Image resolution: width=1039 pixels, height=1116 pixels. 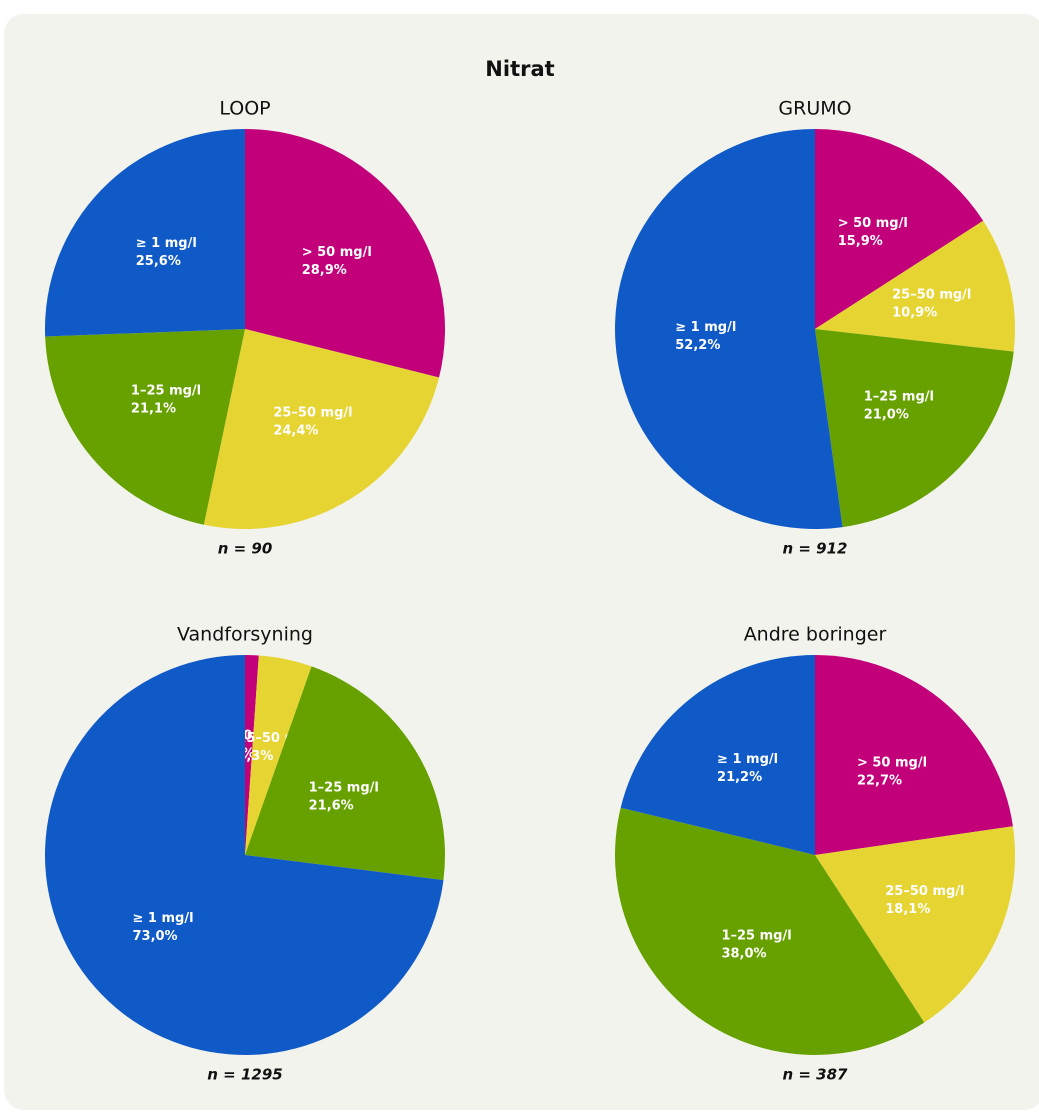 I want to click on pie-note: n = 912, so click(x=814, y=549).